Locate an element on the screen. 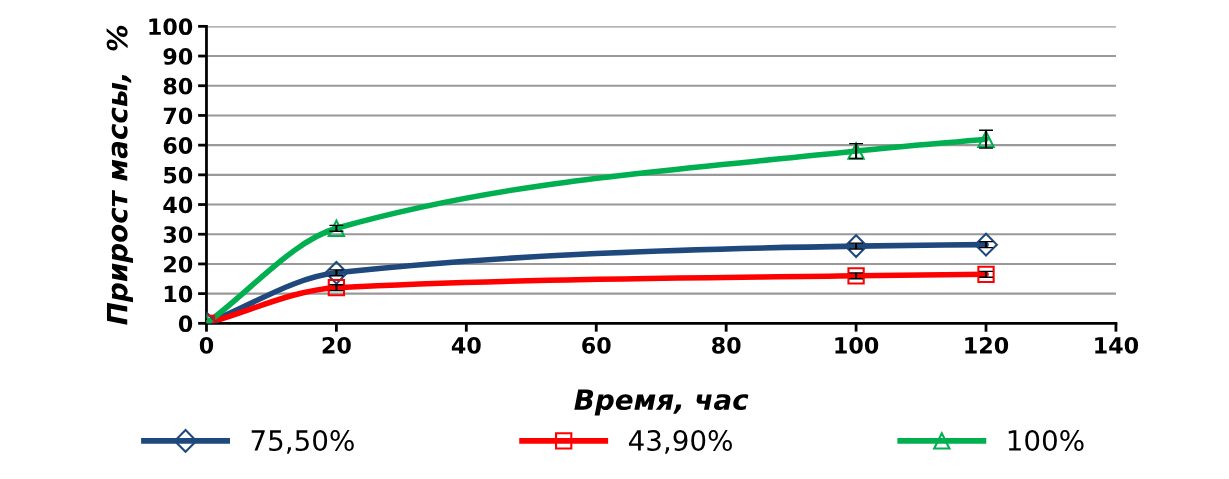 Image resolution: width=1229 pixels, height=479 pixels. y-tick-label: 70 is located at coordinates (178, 116).